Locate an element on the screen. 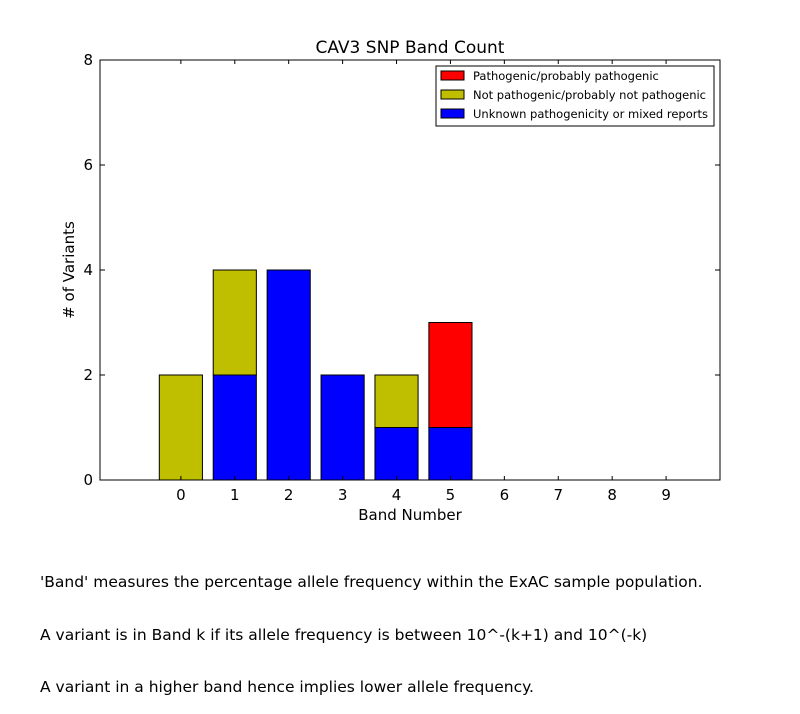 The image size is (800, 714). x-tick-label: 4 is located at coordinates (397, 495).